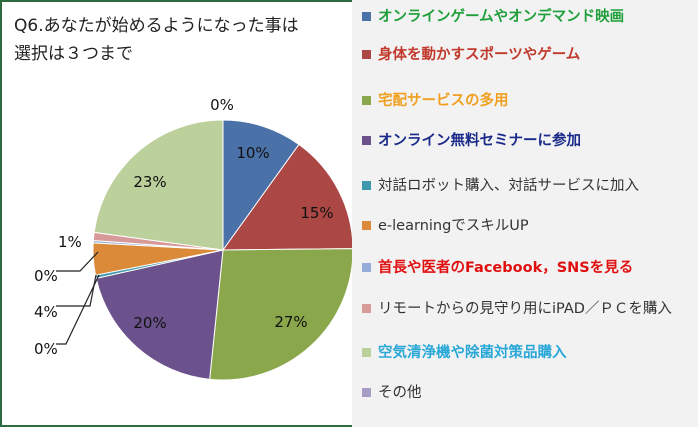  What do you see at coordinates (222, 105) in the screenshot?
I see `data-label-9: 0%` at bounding box center [222, 105].